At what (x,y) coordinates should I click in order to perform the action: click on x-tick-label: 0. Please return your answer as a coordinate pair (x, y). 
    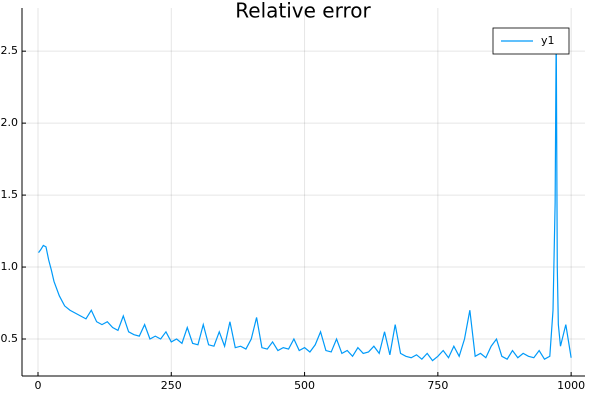
    Looking at the image, I should click on (37, 385).